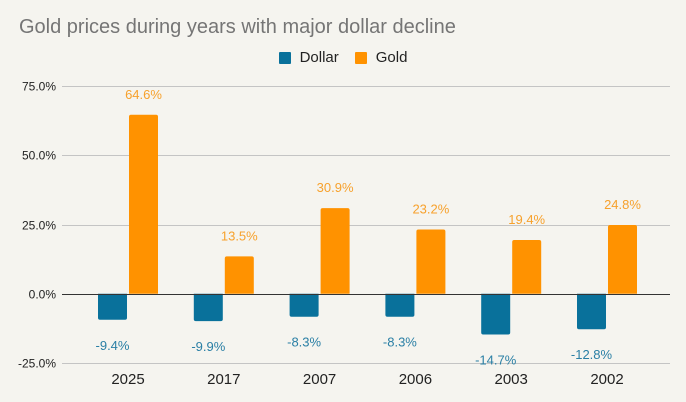  I want to click on data-label-dollar: -14.7%, so click(496, 359).